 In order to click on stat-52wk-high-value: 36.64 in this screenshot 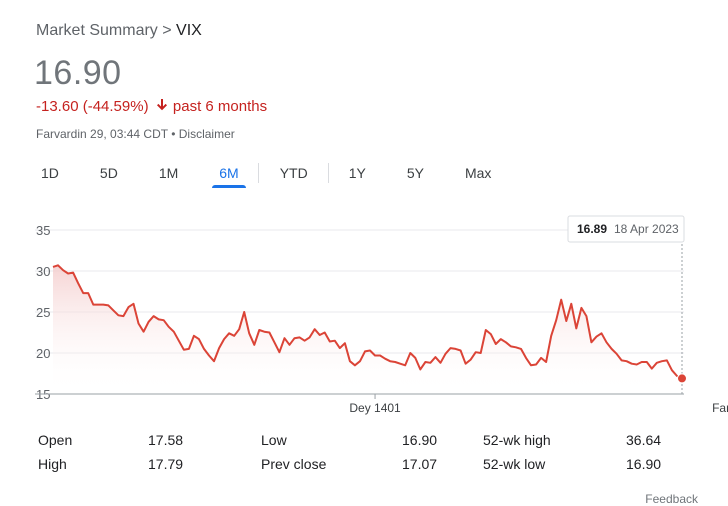, I will do `click(644, 440)`.